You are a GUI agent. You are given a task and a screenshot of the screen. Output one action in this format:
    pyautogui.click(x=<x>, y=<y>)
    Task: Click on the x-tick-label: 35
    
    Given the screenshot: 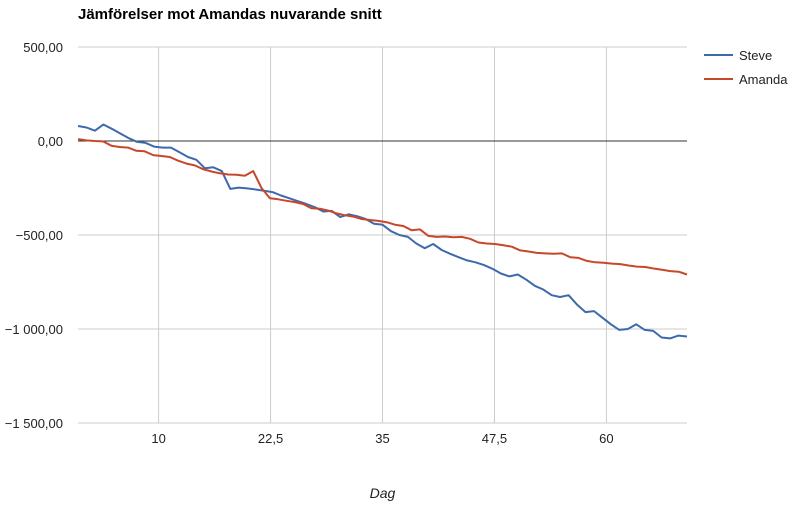 What is the action you would take?
    pyautogui.click(x=382, y=438)
    